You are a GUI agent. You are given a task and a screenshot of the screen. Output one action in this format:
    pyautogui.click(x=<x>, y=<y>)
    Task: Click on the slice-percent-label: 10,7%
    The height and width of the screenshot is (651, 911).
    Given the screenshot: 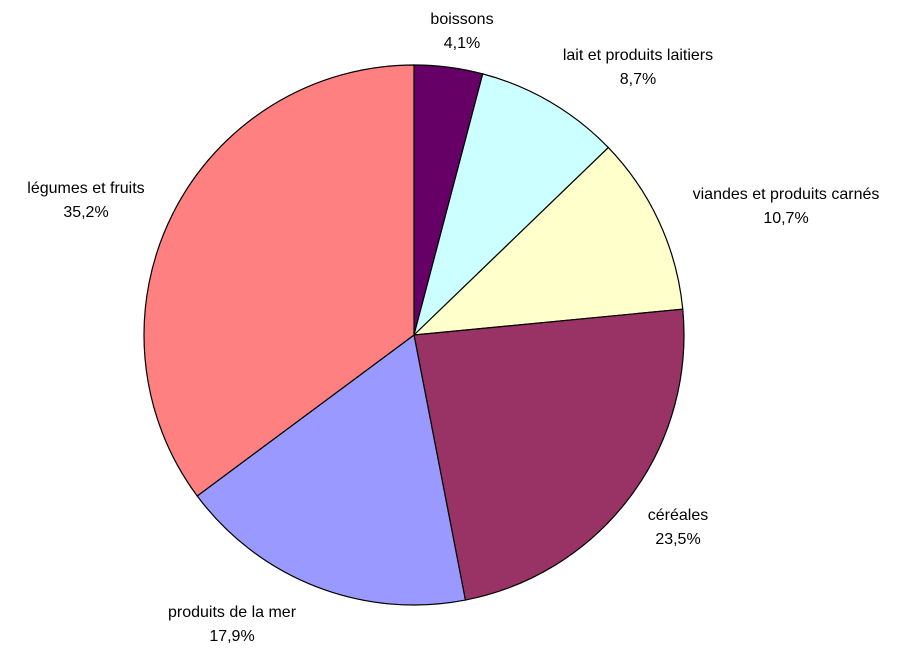 What is the action you would take?
    pyautogui.click(x=785, y=218)
    